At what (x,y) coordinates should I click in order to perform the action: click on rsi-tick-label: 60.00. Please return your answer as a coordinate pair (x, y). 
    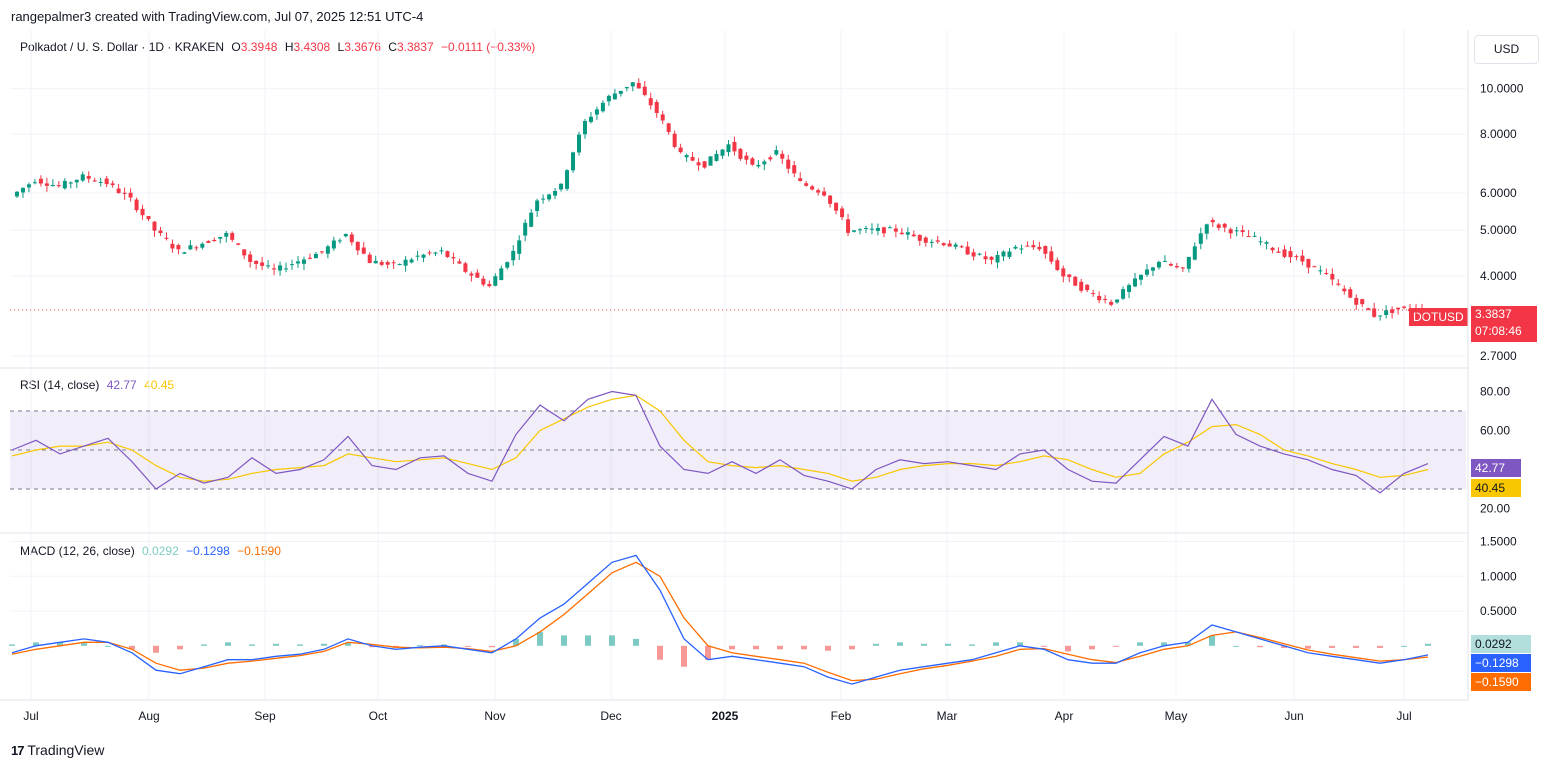
    Looking at the image, I should click on (1495, 431).